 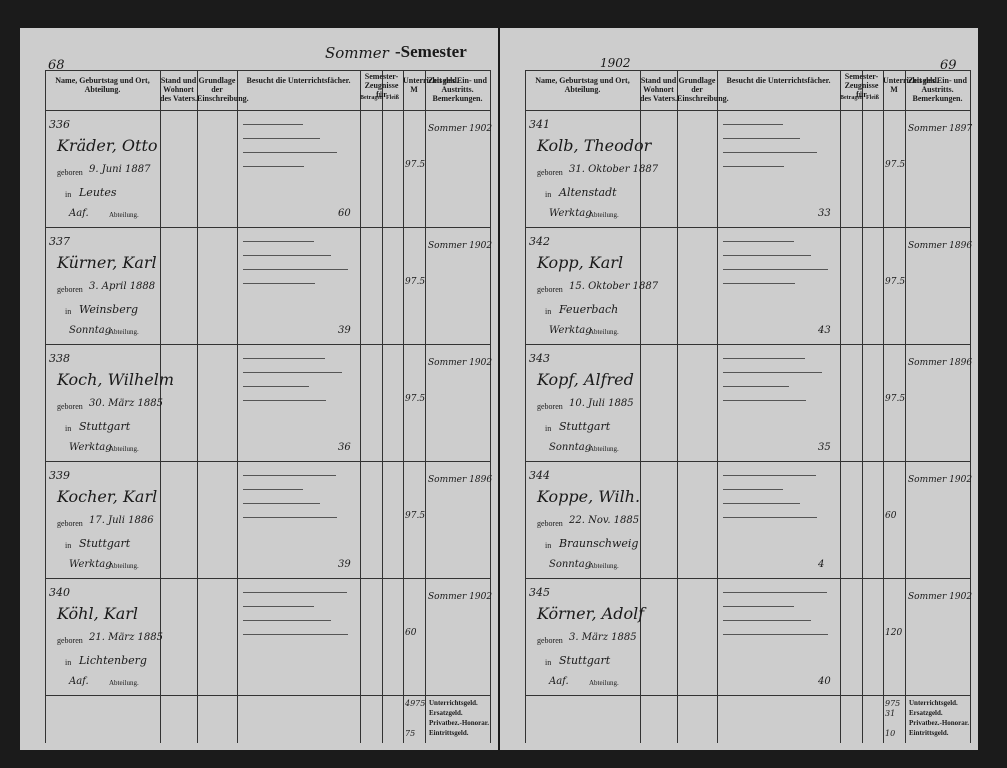 What do you see at coordinates (126, 637) in the screenshot?
I see `birth-date: 21. März 1885` at bounding box center [126, 637].